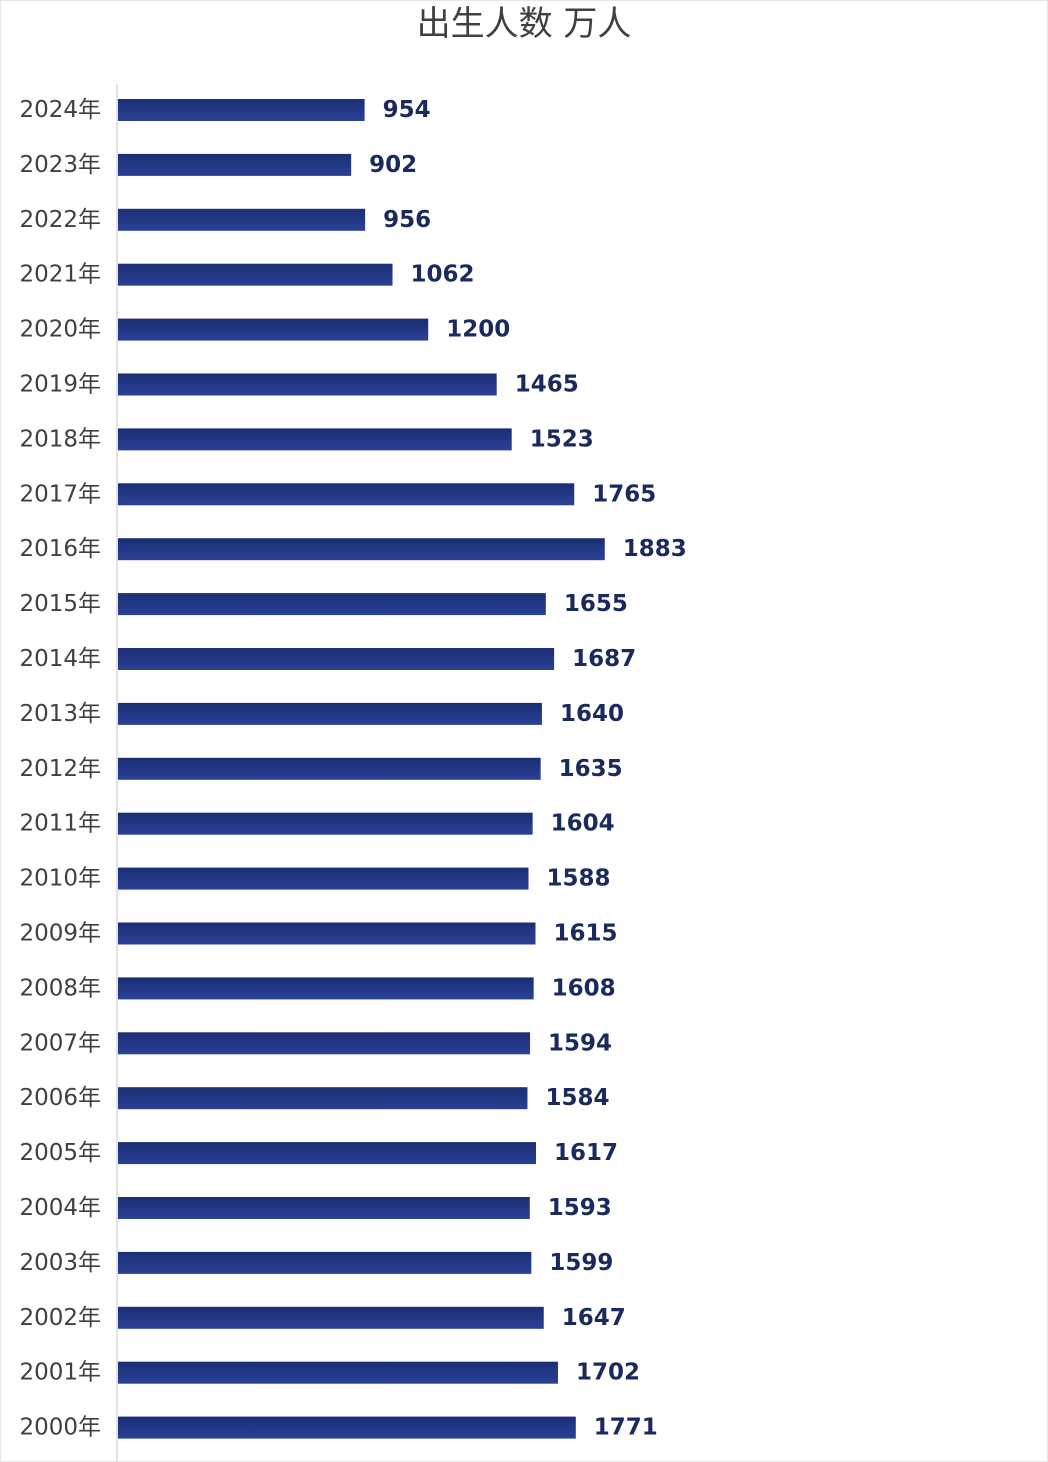 The height and width of the screenshot is (1462, 1048). Describe the element at coordinates (241, 110) in the screenshot. I see `bar-2024年` at that location.